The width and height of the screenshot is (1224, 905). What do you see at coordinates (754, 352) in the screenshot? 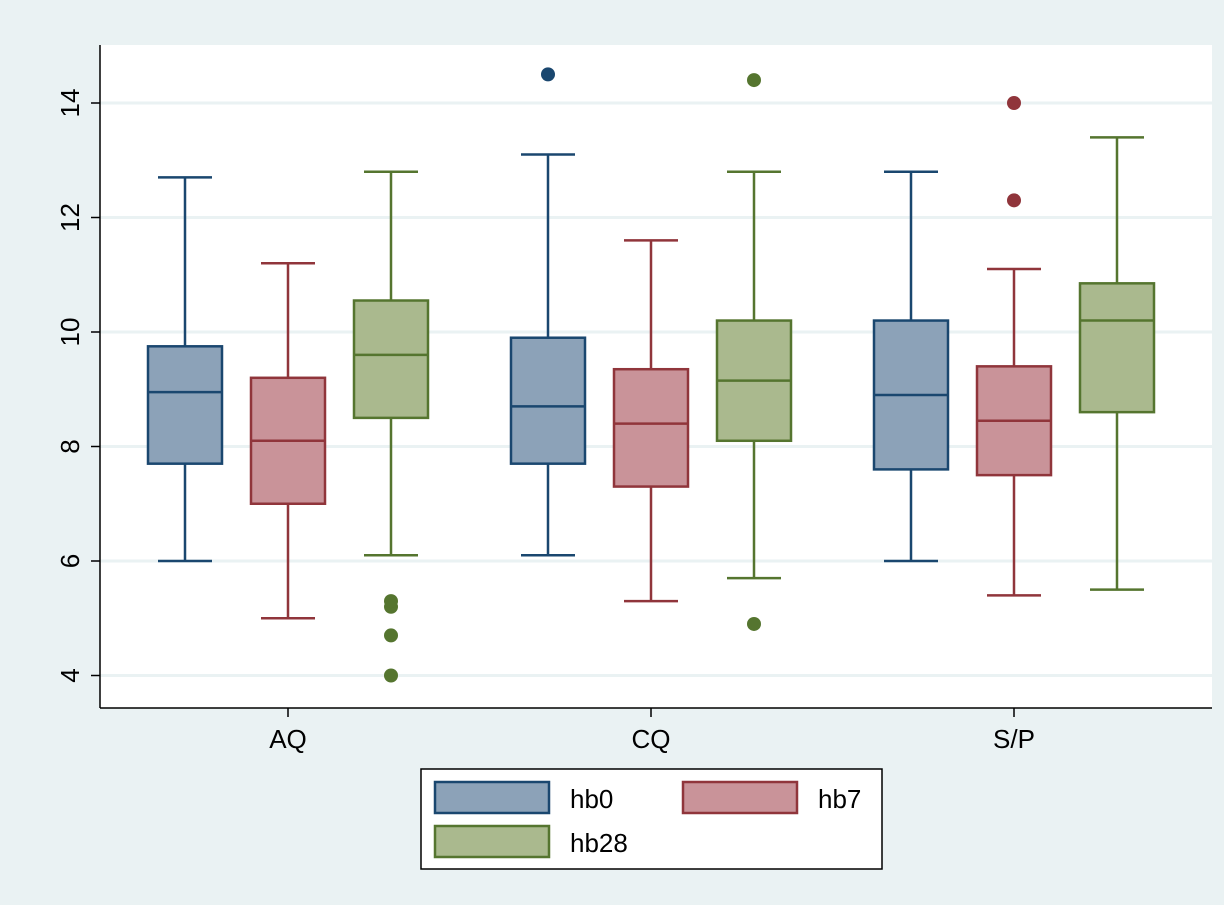
I see `box-hb28-cq` at bounding box center [754, 352].